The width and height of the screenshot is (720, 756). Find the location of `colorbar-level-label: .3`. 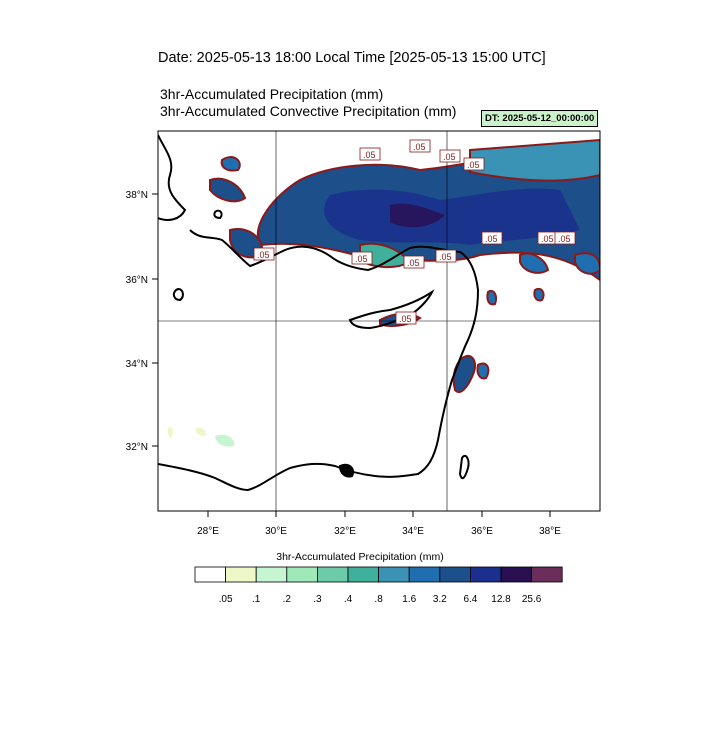

colorbar-level-label: .3 is located at coordinates (317, 599).